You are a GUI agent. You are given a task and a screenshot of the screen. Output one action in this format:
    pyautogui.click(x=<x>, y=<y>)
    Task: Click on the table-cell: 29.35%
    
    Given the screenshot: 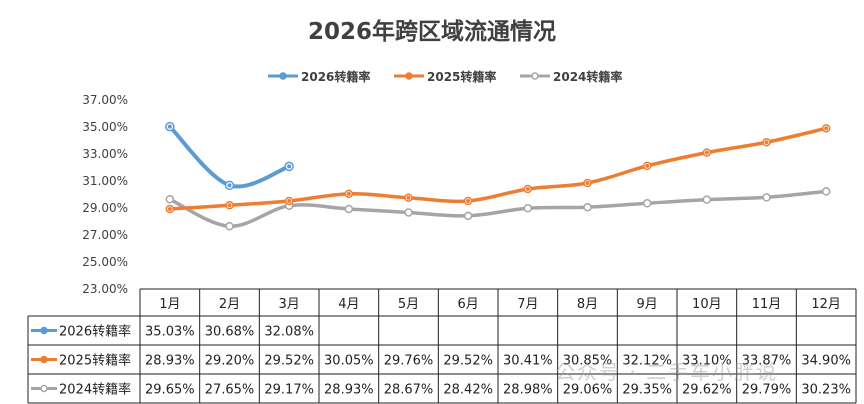 What is the action you would take?
    pyautogui.click(x=647, y=390)
    